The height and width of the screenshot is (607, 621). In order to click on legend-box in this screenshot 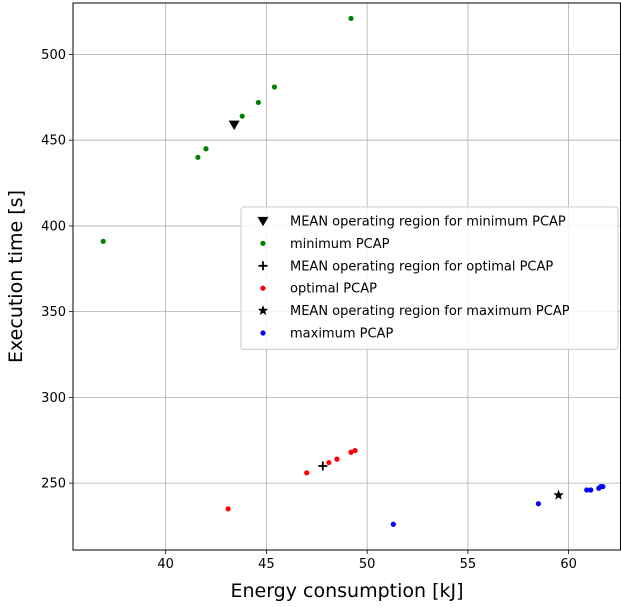, I will do `click(429, 278)`.